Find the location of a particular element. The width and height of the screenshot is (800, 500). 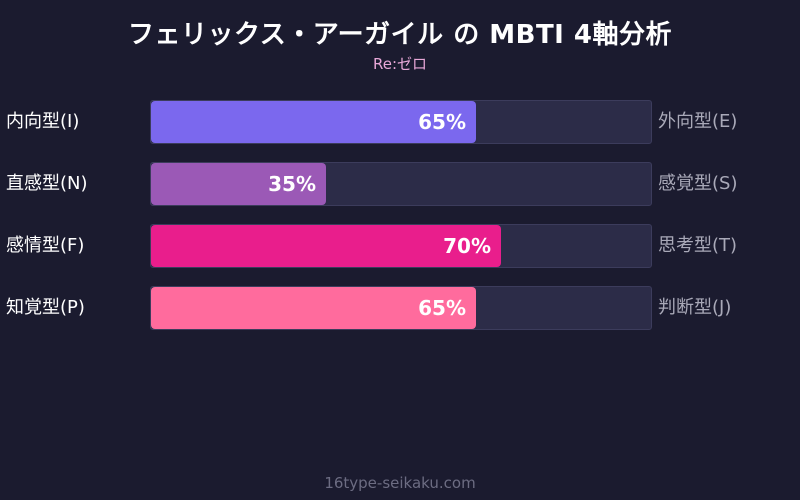

left-label-ns: 直感型(N) is located at coordinates (47, 183).